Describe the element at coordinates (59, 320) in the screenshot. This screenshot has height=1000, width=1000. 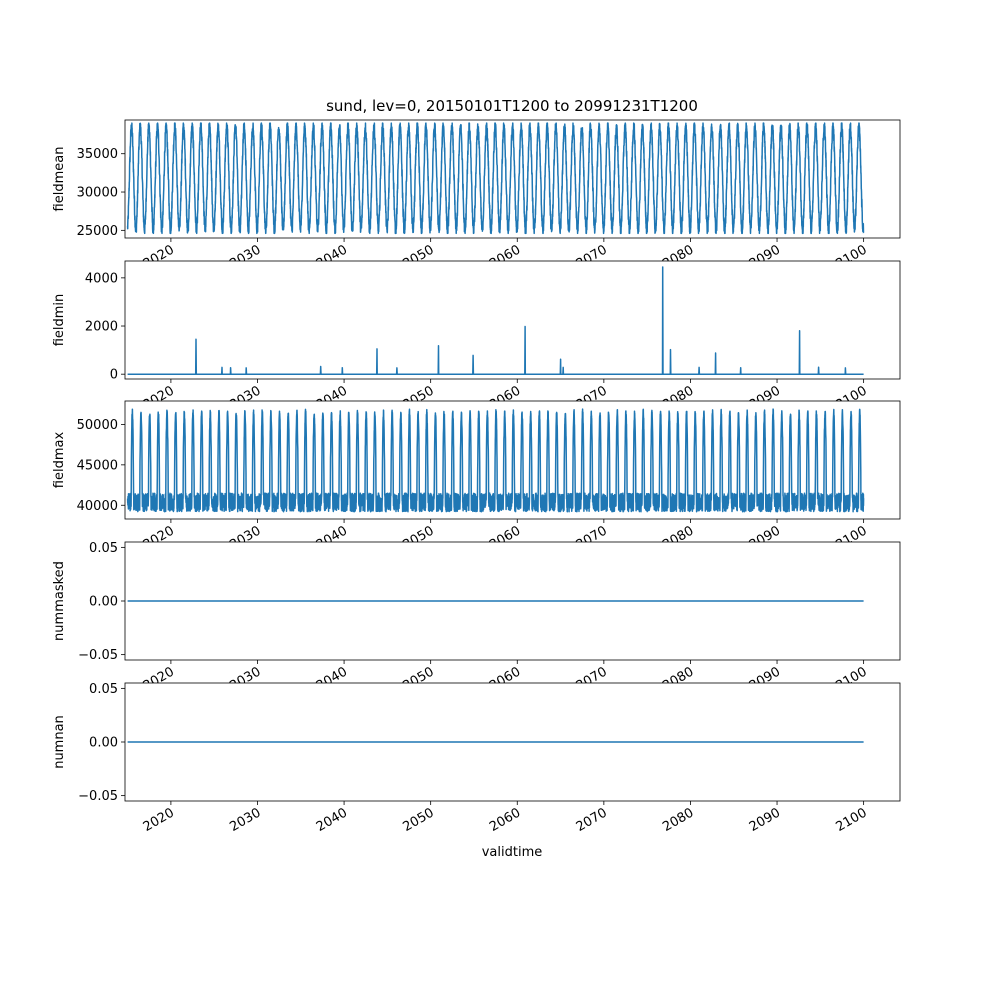
I see `y-axis-label: fieldmin` at that location.